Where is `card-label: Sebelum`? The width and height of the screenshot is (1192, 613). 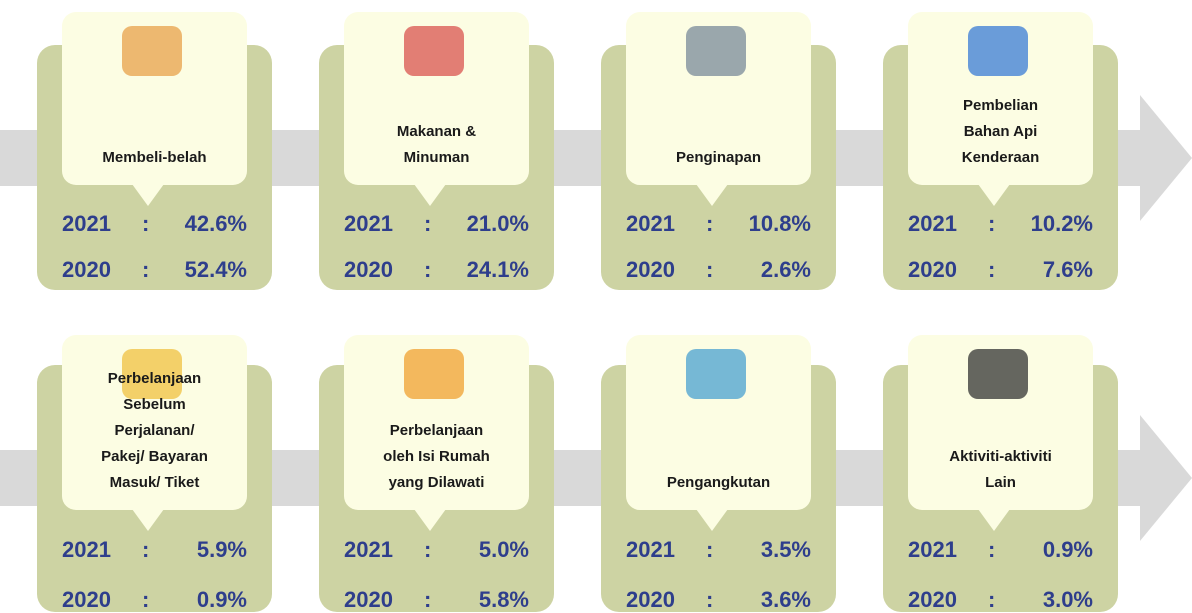 card-label: Sebelum is located at coordinates (154, 404).